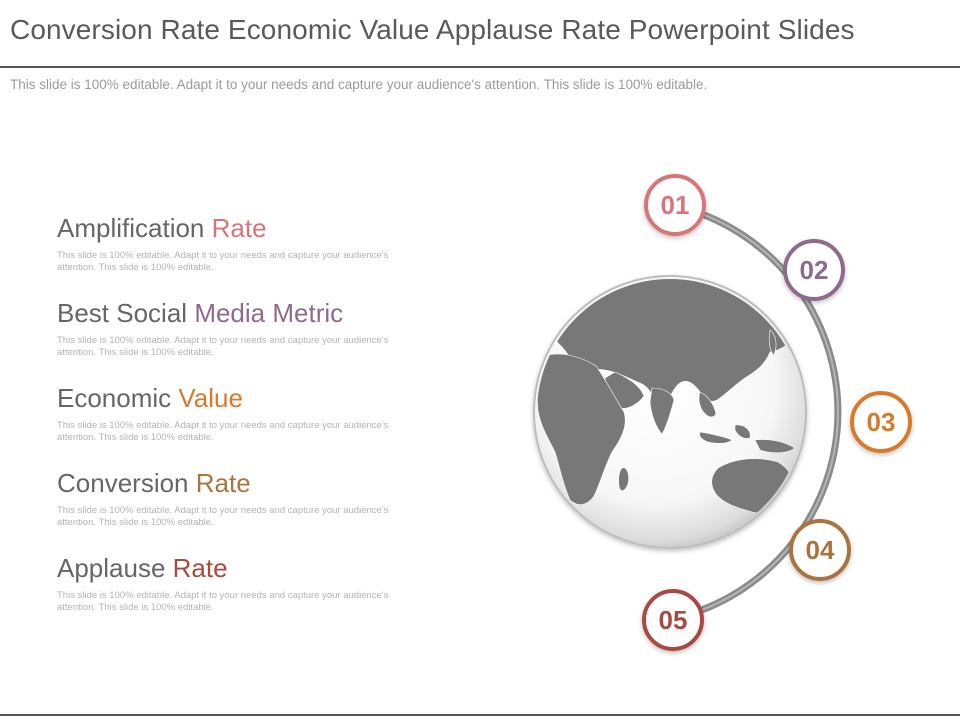  I want to click on step-number: 05, so click(673, 620).